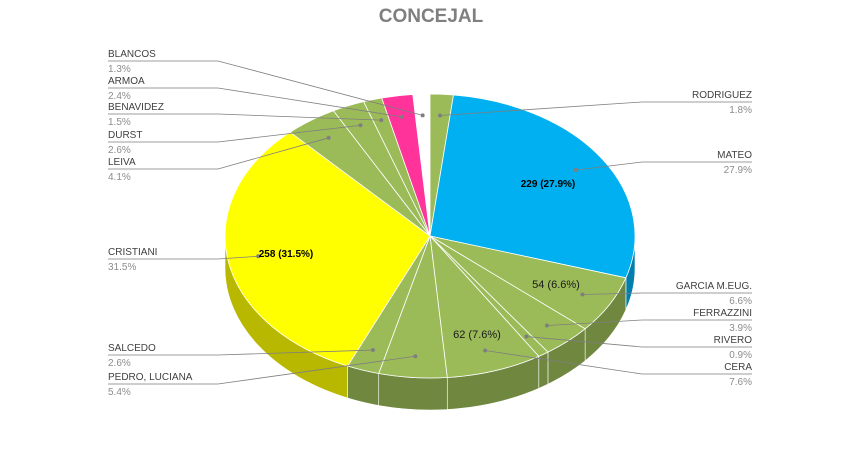 This screenshot has width=862, height=449. I want to click on percent-label-ferrazzini: 3.9%, so click(740, 328).